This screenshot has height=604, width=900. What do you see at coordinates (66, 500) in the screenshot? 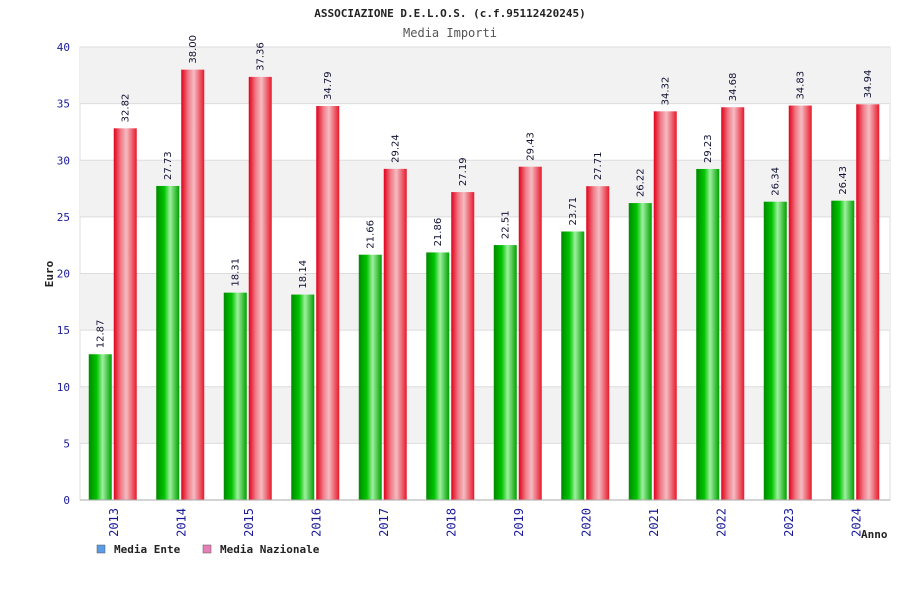
I see `y-tick-label: 0` at bounding box center [66, 500].